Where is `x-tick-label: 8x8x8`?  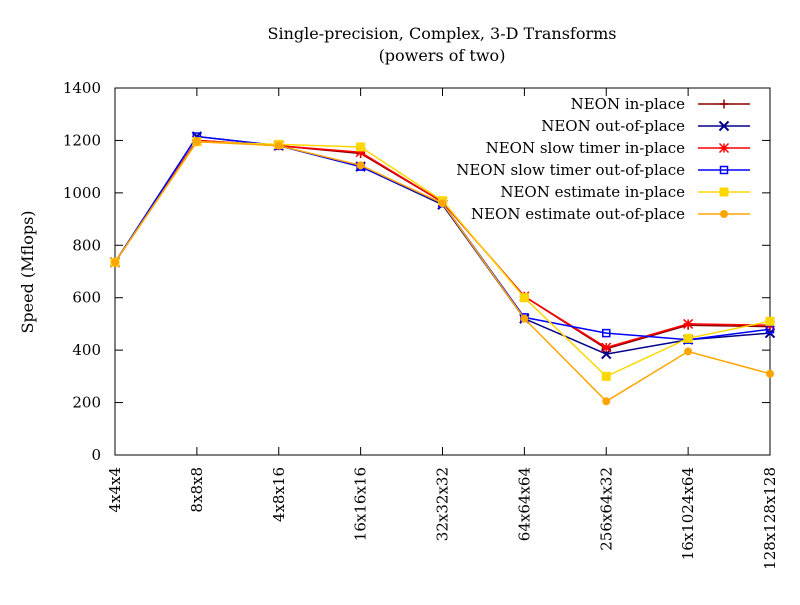
x-tick-label: 8x8x8 is located at coordinates (197, 490).